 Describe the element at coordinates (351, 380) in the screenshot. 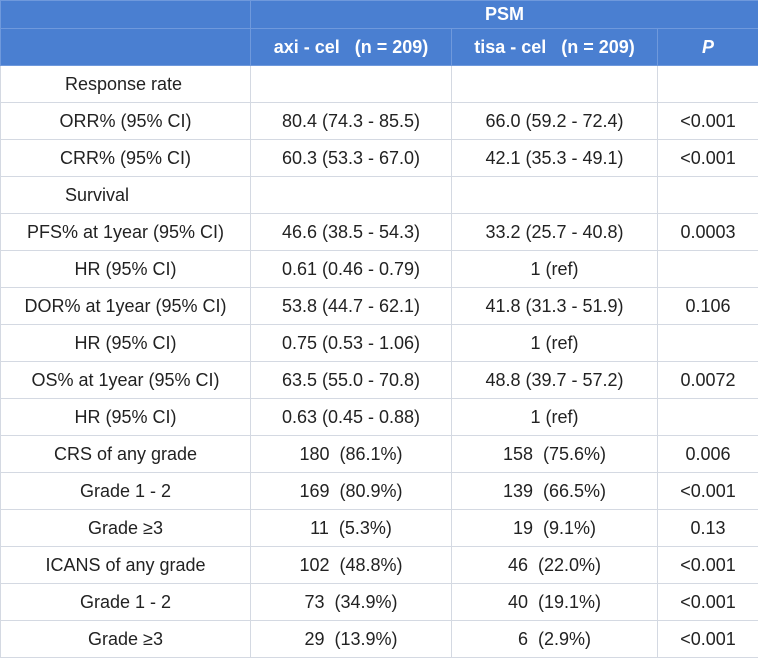

I see `axi-cel-value: 63.5 (55.0 - 70.8)` at that location.